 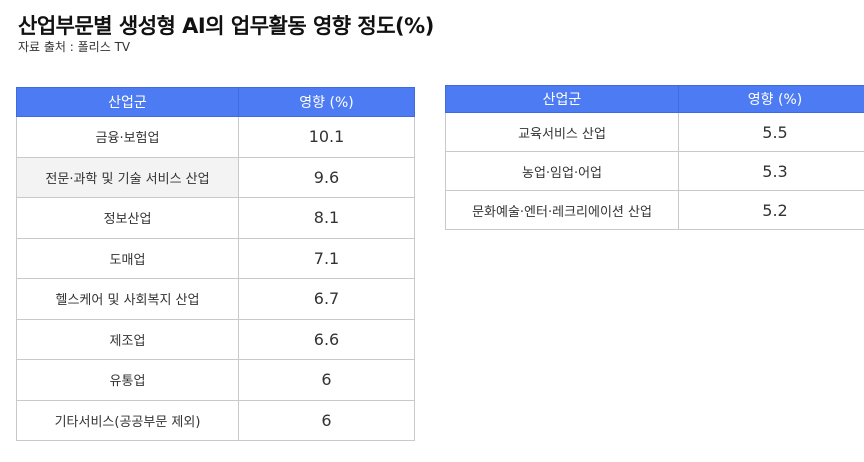 I want to click on impact-value-cell: 10.1, so click(x=326, y=137).